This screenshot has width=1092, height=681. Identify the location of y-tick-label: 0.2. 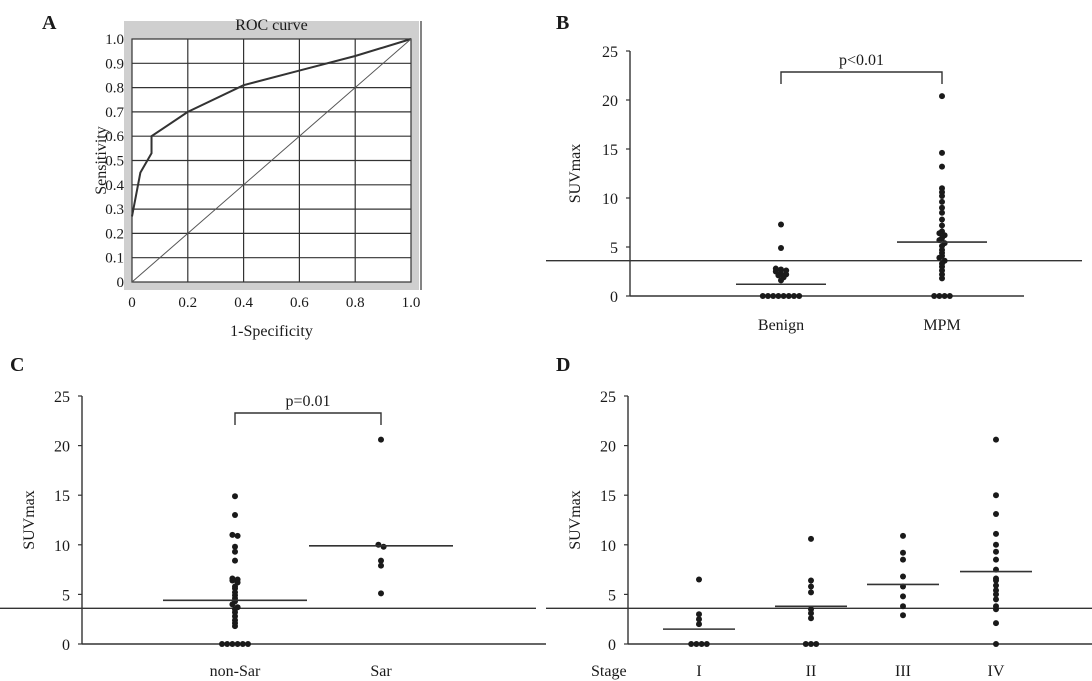
(114, 234).